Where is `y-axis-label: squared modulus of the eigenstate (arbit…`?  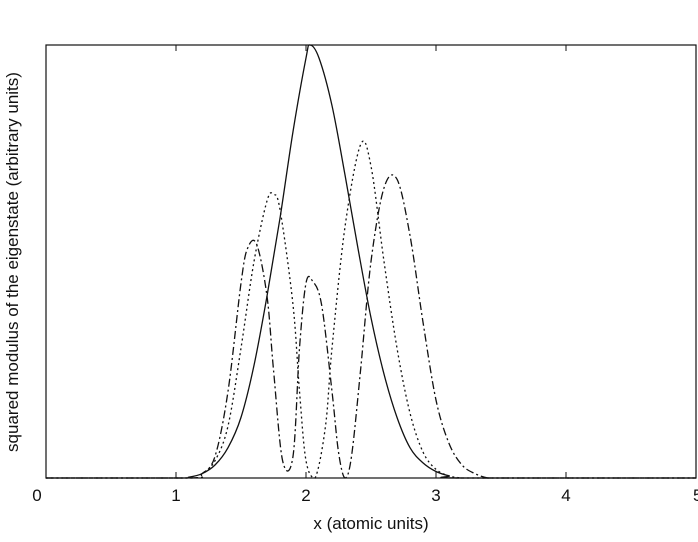
y-axis-label: squared modulus of the eigenstate (arbit… is located at coordinates (12, 262).